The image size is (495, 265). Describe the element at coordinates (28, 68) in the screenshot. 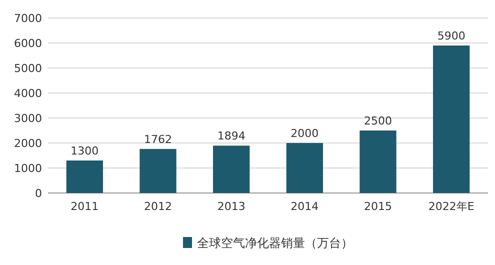

I see `y-tick-label: 5000` at that location.